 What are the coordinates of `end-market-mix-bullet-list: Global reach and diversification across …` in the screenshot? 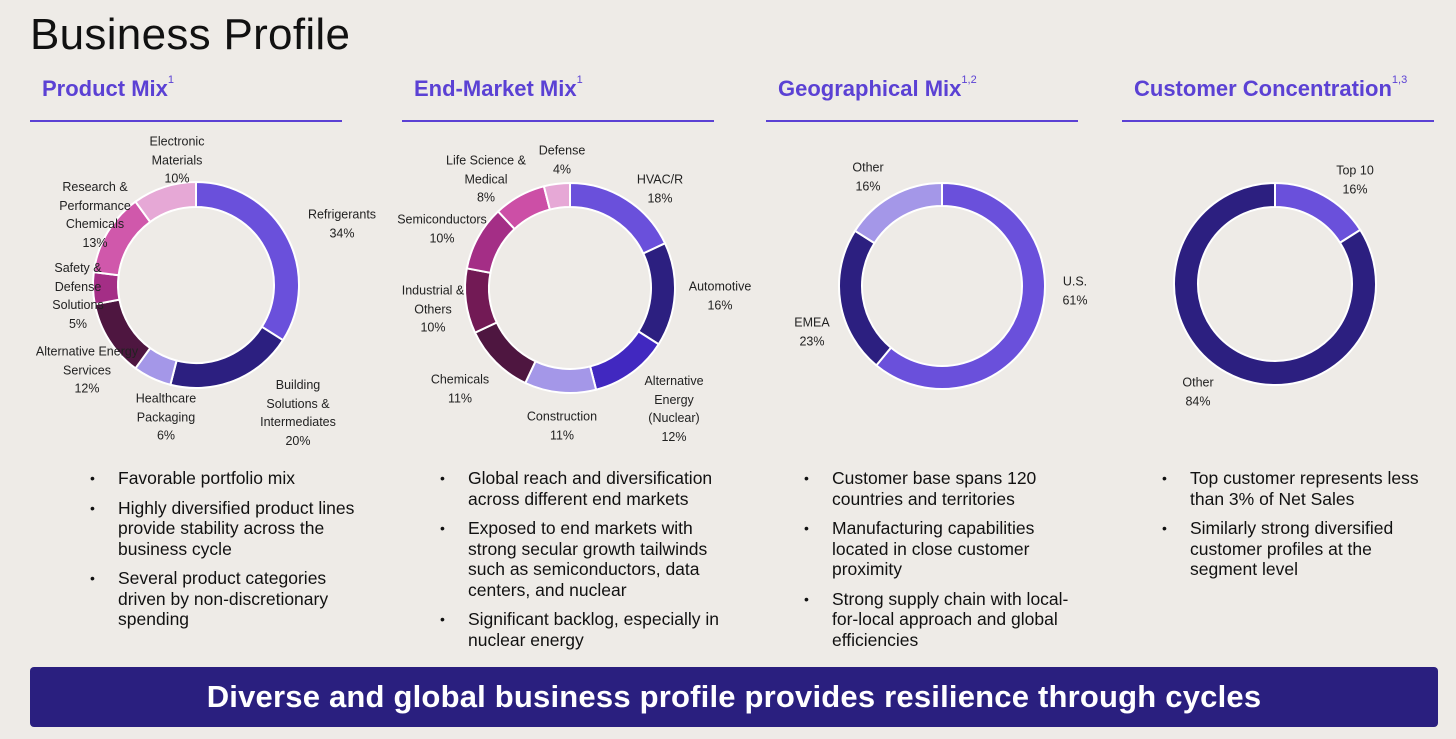 It's located at (583, 563).